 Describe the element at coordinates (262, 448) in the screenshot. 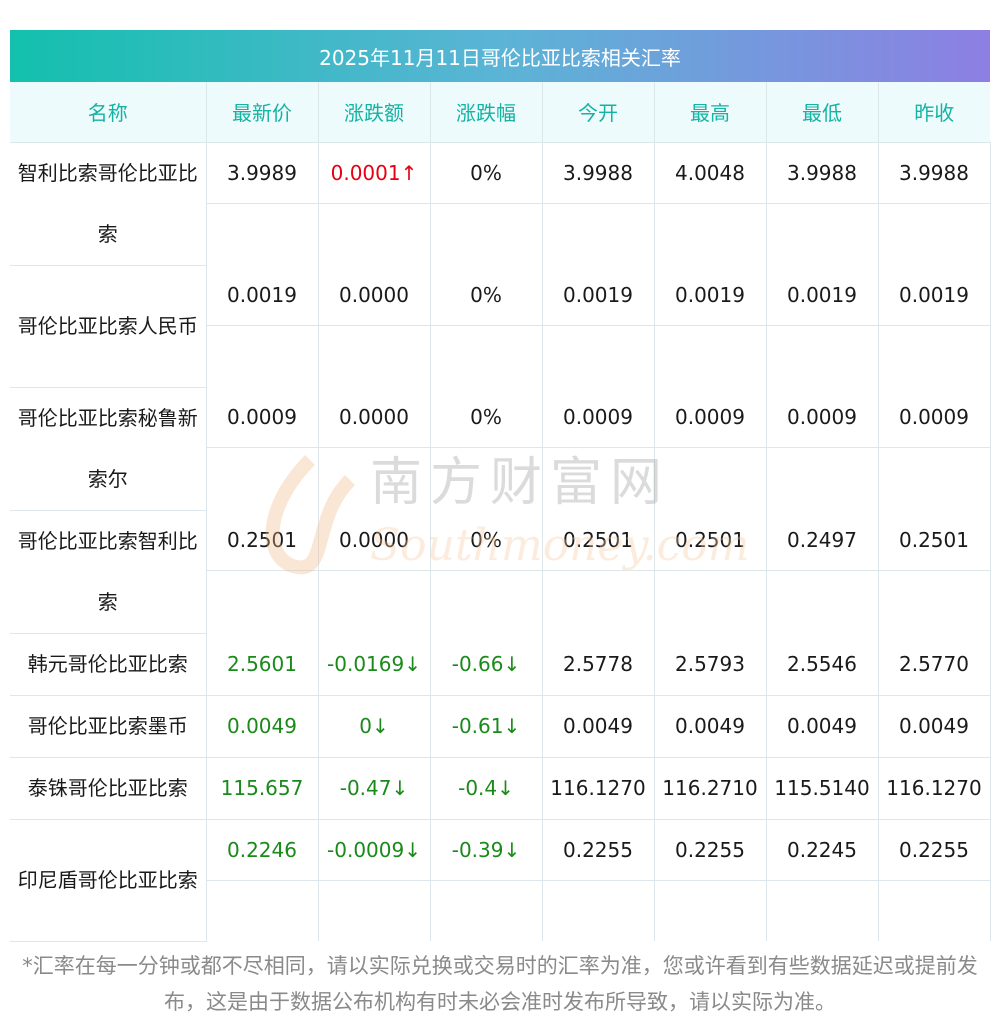

I see `latest-price-cell: 0.0009` at that location.